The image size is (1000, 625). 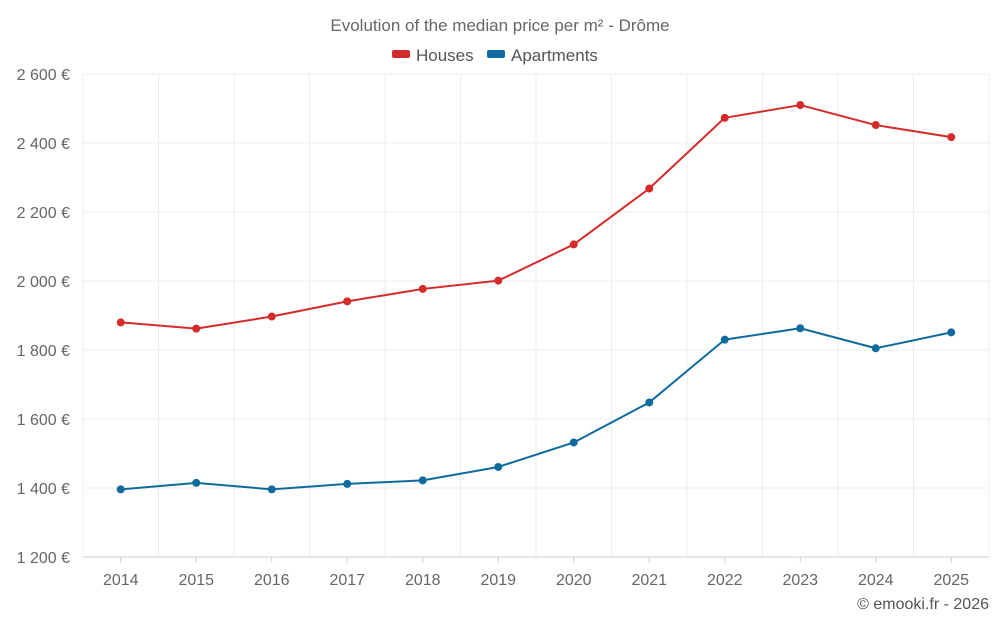 What do you see at coordinates (574, 580) in the screenshot?
I see `x-tick-label: 2020` at bounding box center [574, 580].